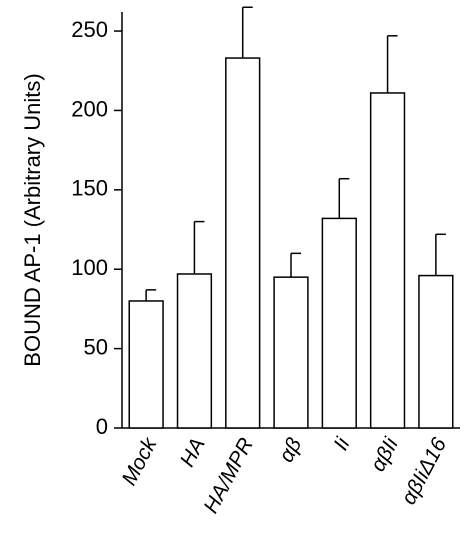  I want to click on y-tick-label: 150, so click(89, 188).